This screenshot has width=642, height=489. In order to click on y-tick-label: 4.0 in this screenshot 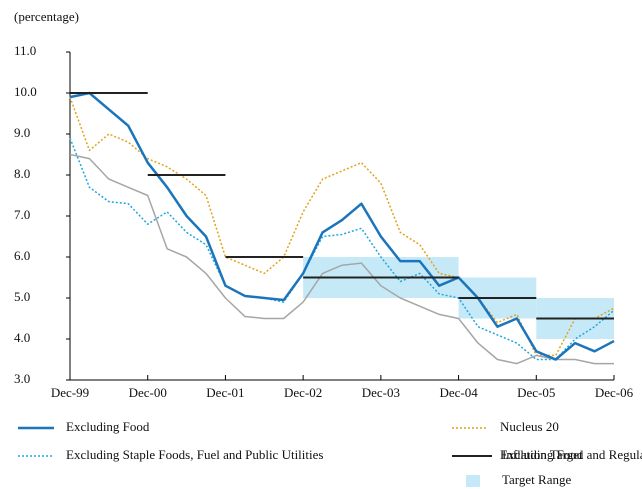, I will do `click(22, 337)`.